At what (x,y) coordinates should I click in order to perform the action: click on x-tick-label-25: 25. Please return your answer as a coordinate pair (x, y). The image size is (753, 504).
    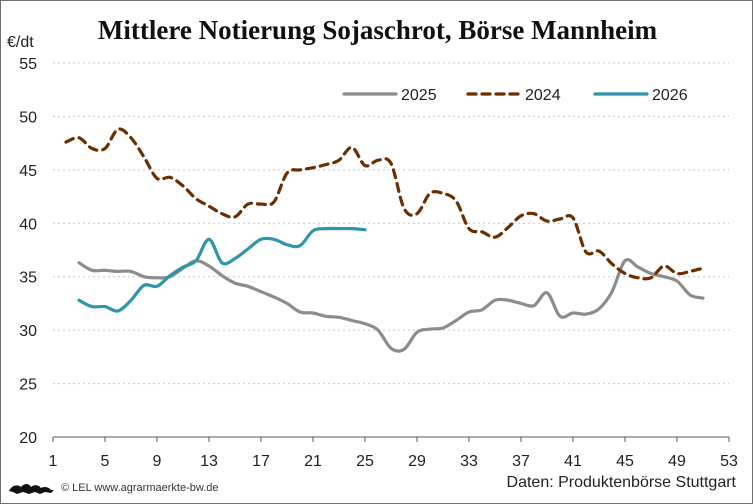
    Looking at the image, I should click on (365, 461).